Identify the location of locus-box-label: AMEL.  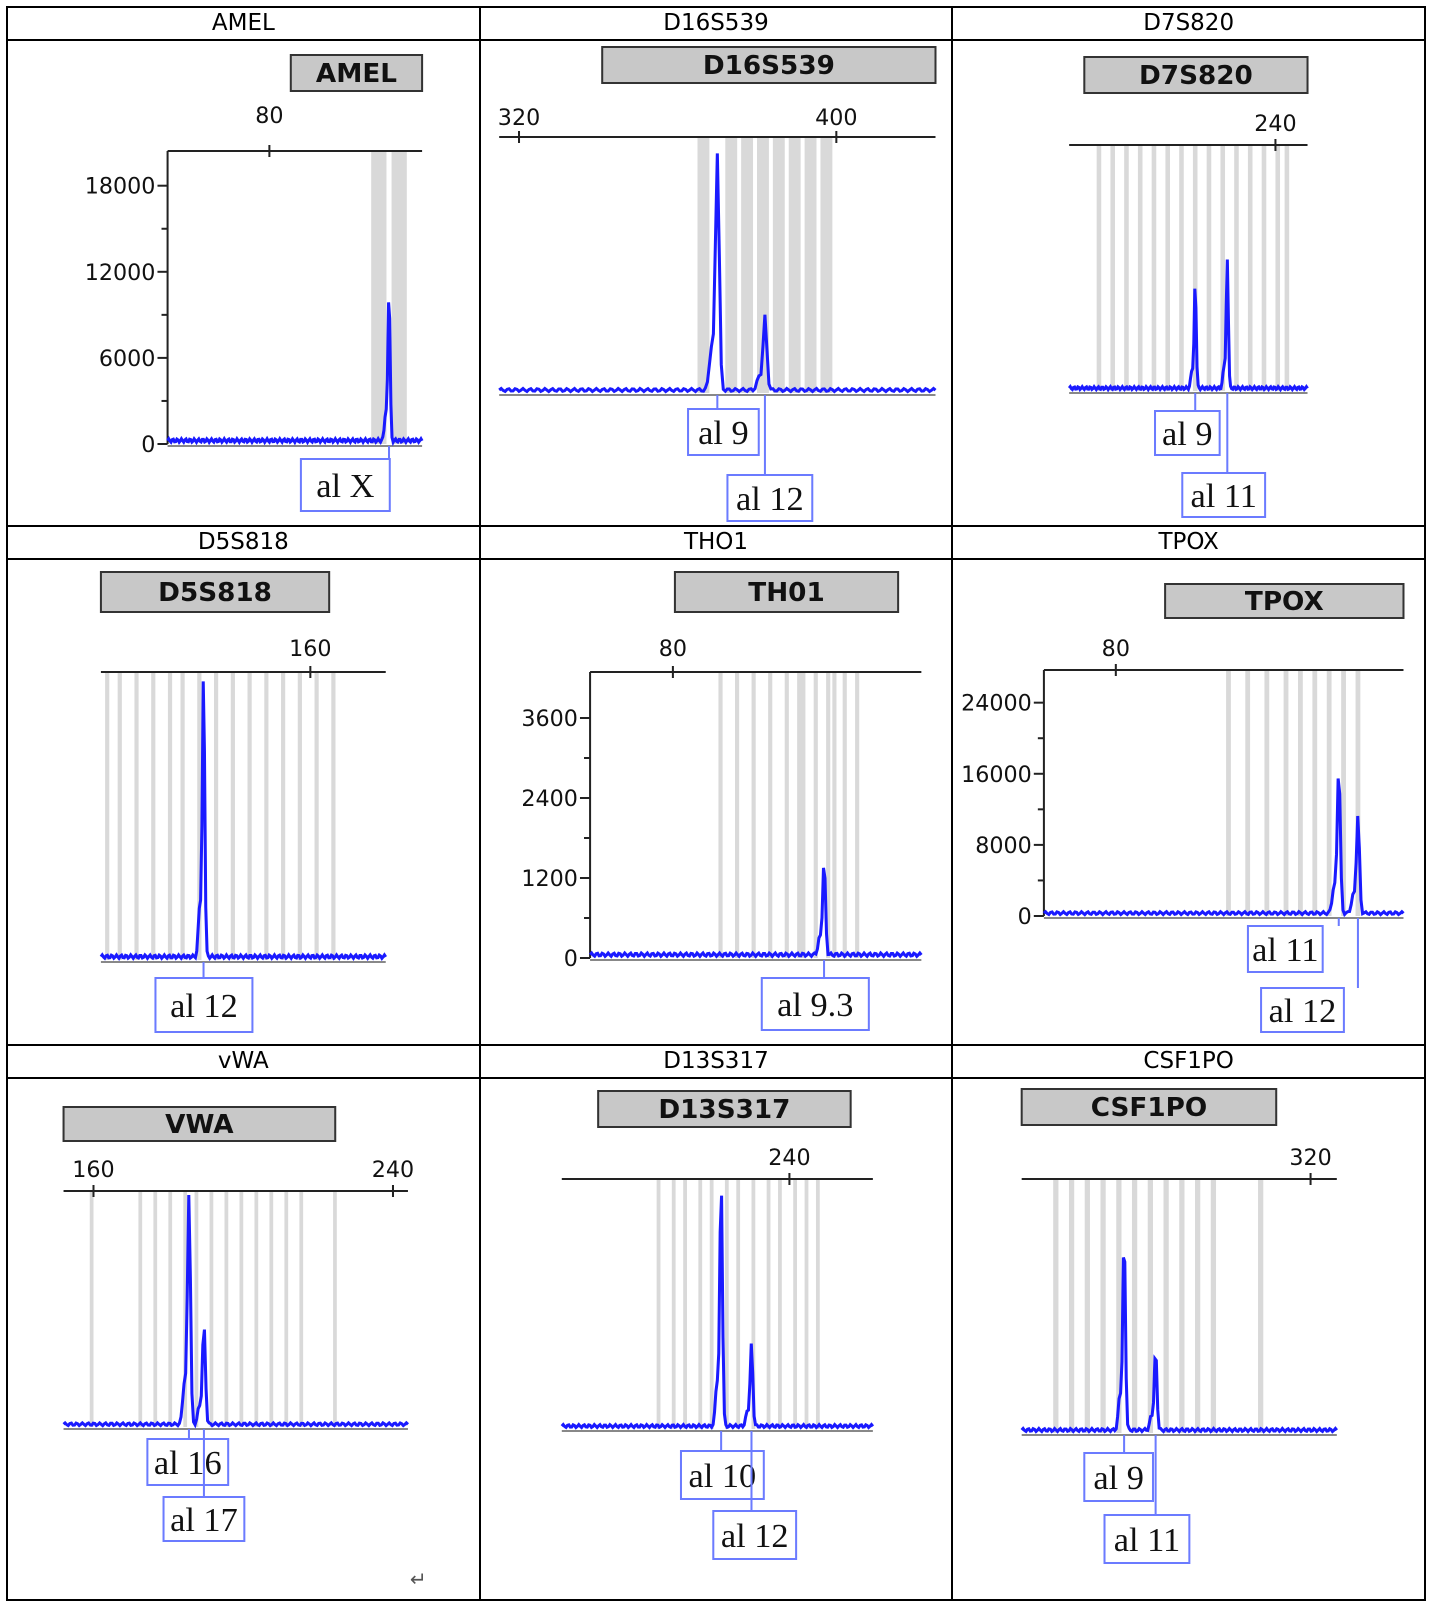
(356, 74).